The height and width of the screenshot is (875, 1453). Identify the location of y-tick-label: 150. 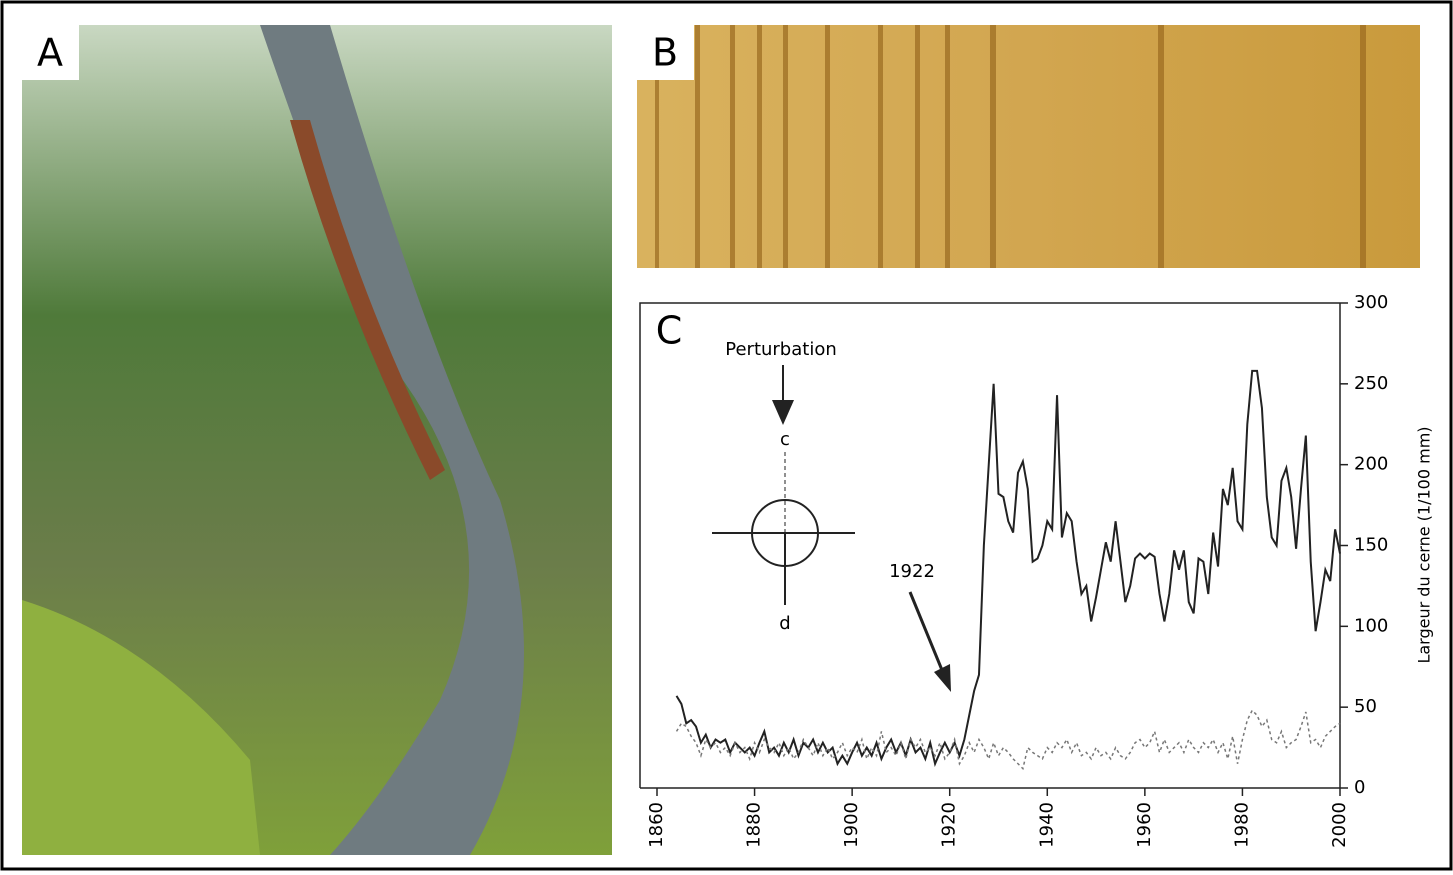
(1371, 545).